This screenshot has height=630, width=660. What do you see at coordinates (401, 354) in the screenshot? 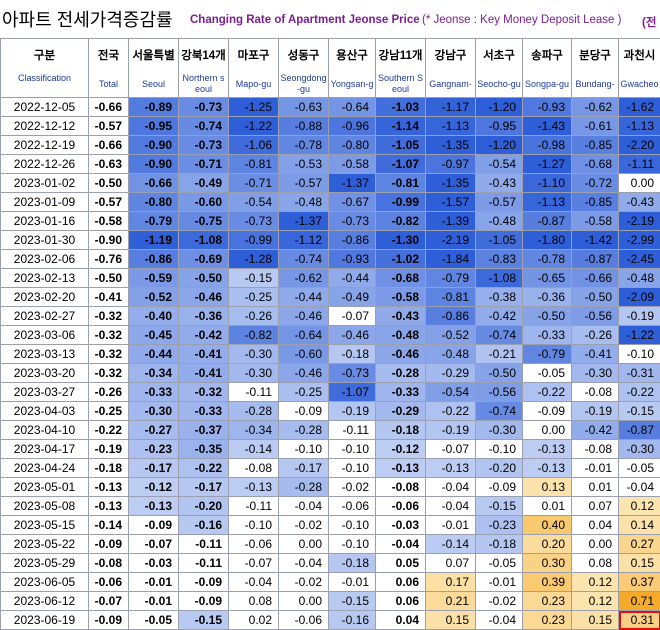
I see `table-cell: -0.46` at bounding box center [401, 354].